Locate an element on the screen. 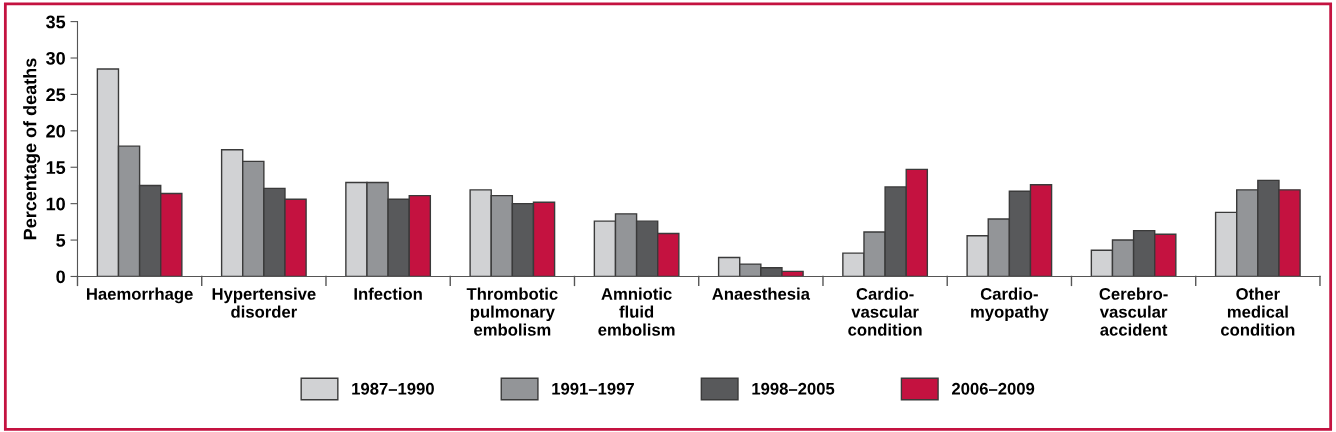  legend-label: 2006–2009 is located at coordinates (993, 388).